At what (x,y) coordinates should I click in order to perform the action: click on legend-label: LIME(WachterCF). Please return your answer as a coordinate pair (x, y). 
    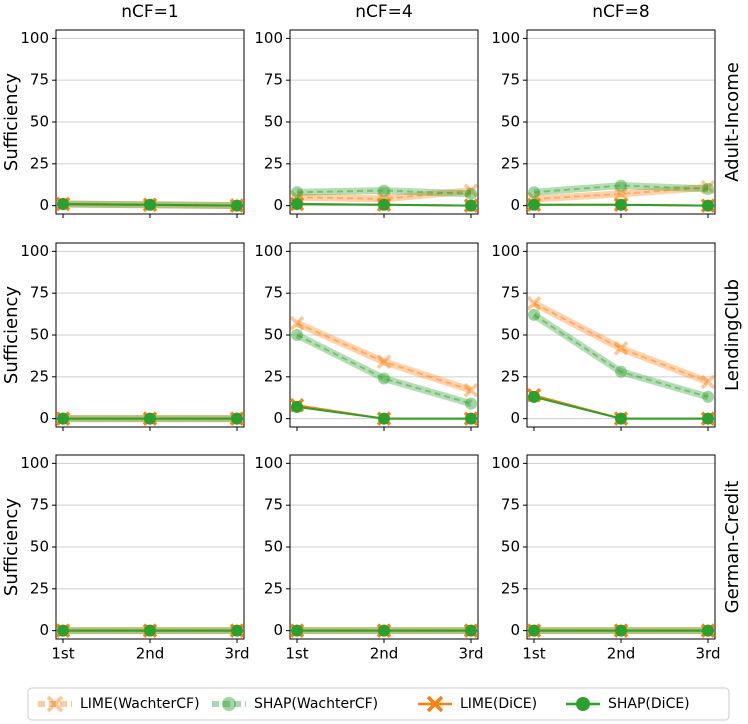
    Looking at the image, I should click on (140, 704).